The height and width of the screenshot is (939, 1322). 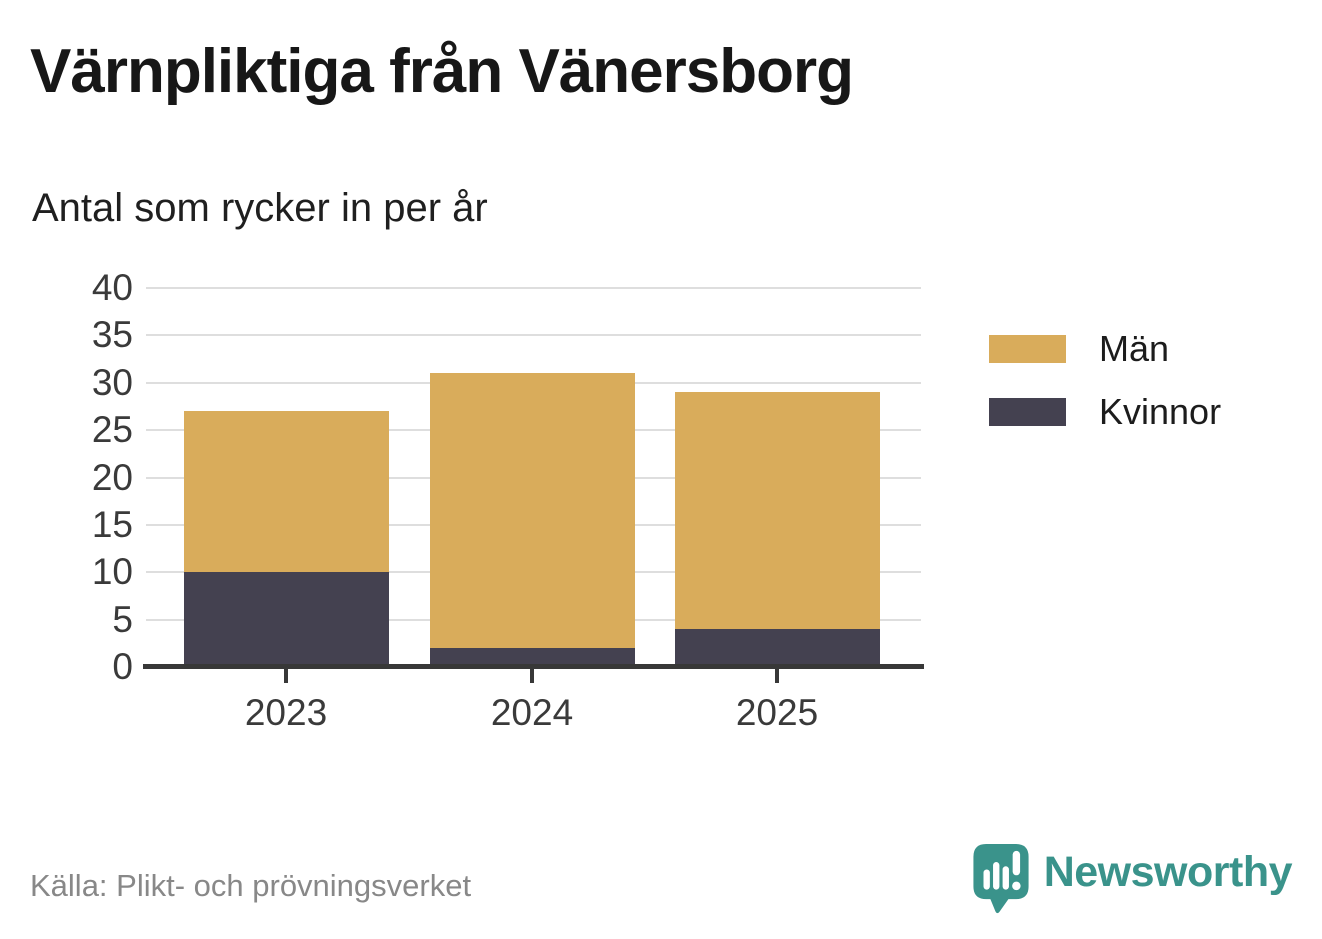 I want to click on y-axis-tick-label: 20, so click(x=112, y=477).